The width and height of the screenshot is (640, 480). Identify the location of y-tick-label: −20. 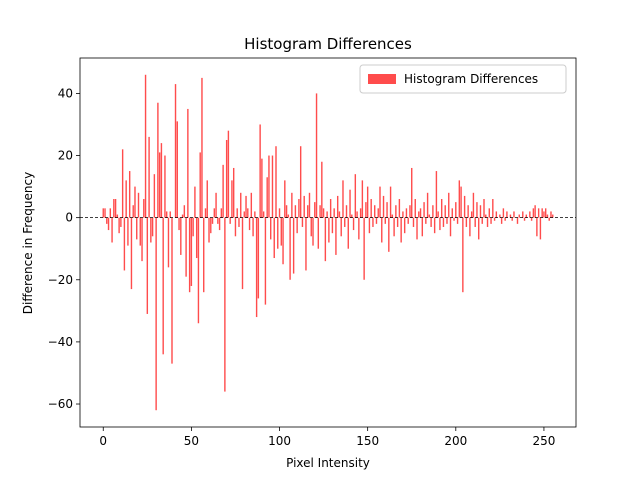
(60, 280).